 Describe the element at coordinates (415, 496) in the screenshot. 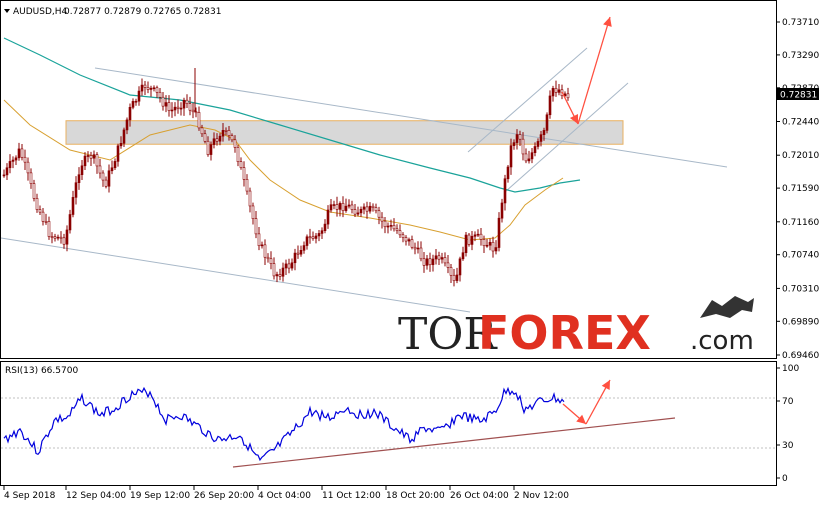

I see `time-tick-label: 18 Oct 20:00` at that location.